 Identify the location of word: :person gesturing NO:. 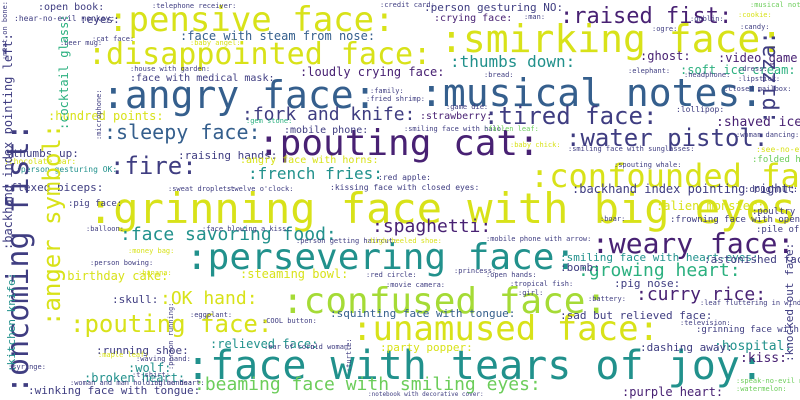
(494, 7).